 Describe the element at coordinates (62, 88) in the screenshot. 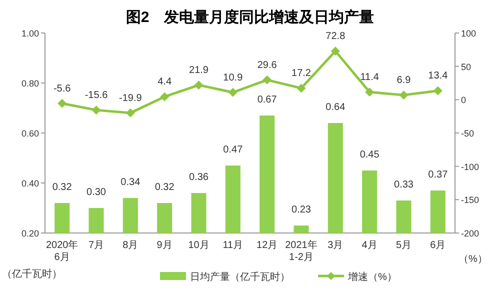

I see `data-label: -5.6` at that location.